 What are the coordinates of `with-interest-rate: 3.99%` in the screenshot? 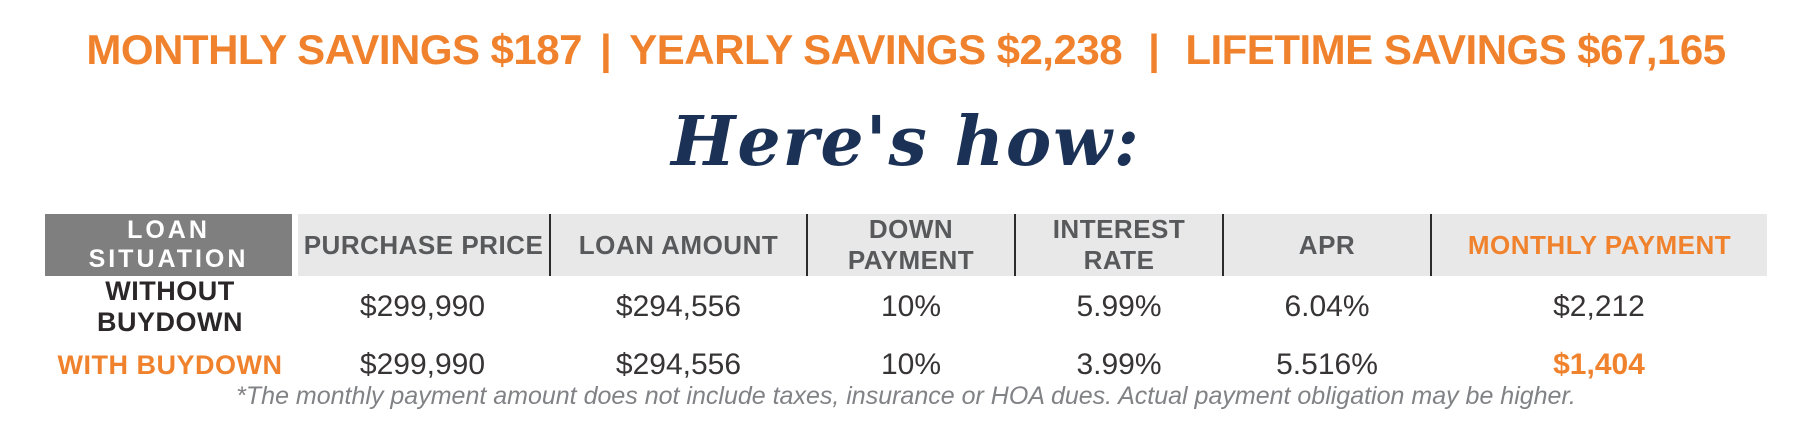 It's located at (1119, 364).